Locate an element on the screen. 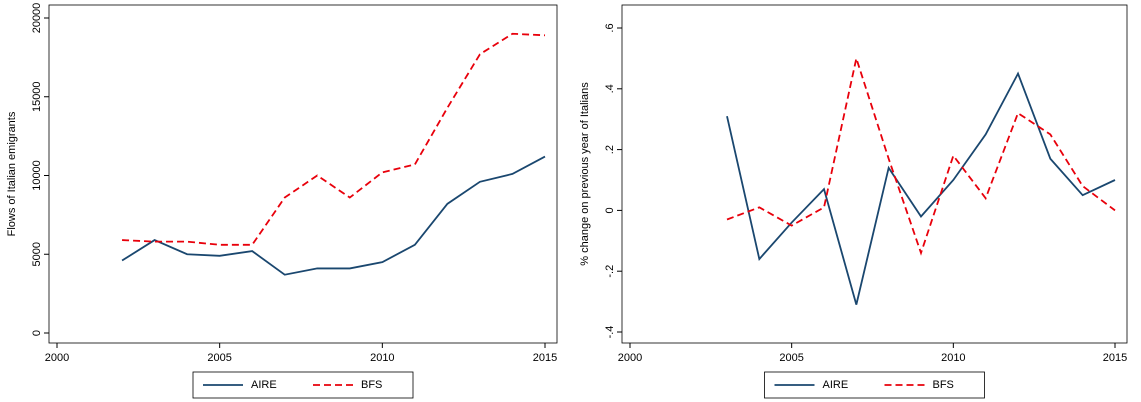  y-axis-label: Flows of Italian emigrants is located at coordinates (12, 173).